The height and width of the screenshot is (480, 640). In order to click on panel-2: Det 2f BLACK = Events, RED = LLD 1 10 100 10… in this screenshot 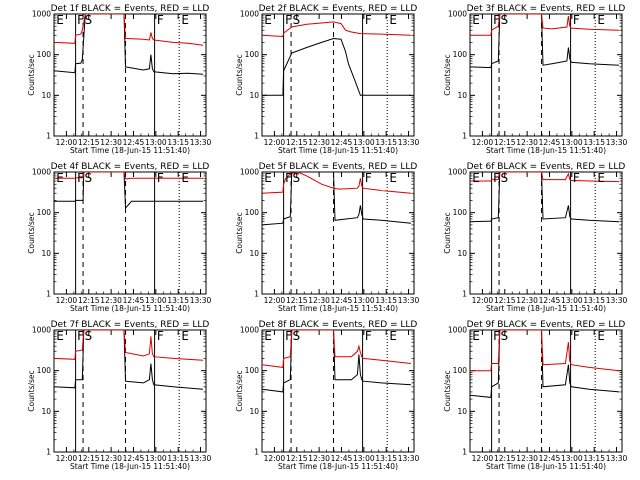, I will do `click(327, 79)`.